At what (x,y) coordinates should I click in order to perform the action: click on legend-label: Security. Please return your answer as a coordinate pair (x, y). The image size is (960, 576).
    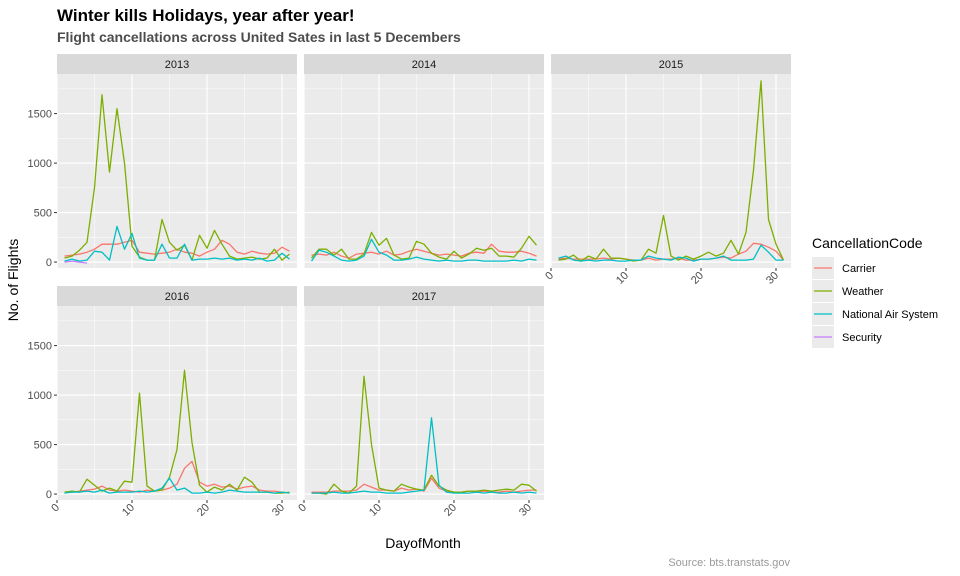
    Looking at the image, I should click on (862, 338).